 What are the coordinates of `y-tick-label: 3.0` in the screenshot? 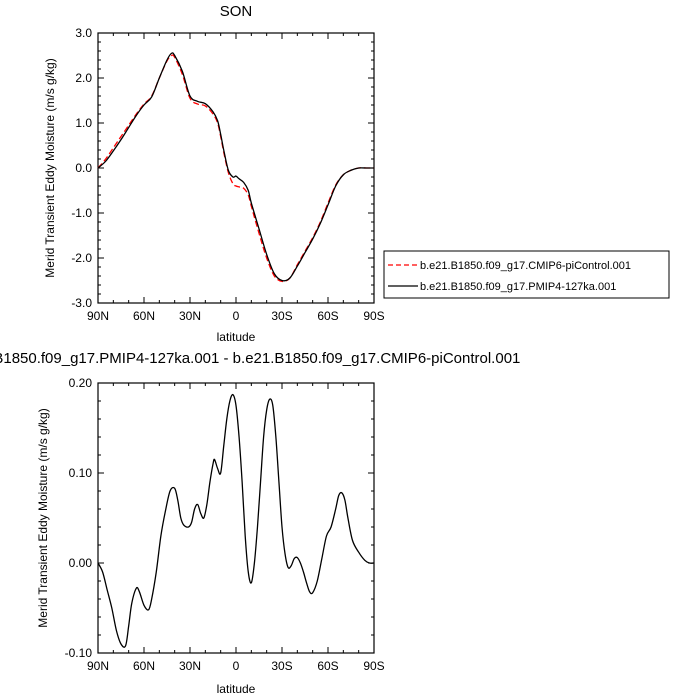 It's located at (83, 33).